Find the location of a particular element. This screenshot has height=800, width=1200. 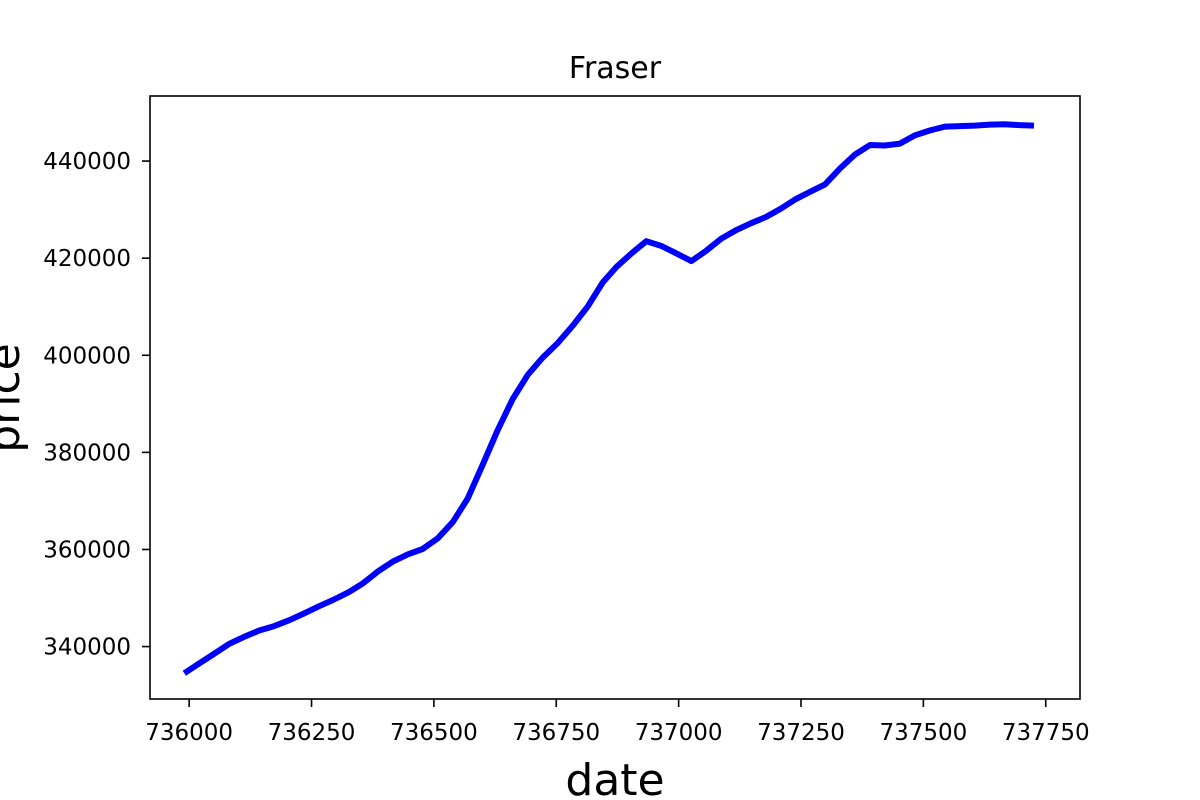

y-tick-label: 380000 is located at coordinates (87, 453).